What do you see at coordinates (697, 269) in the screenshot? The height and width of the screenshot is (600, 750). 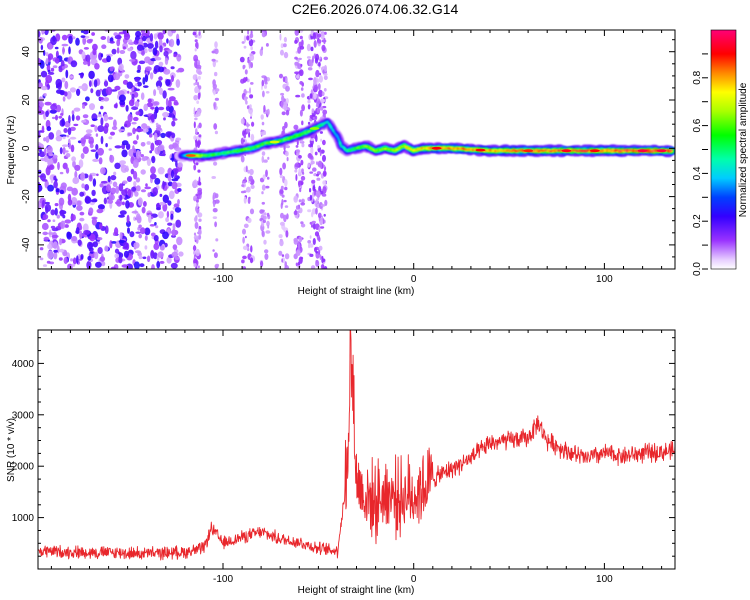 I see `colorbar-tick-label: 0.0` at bounding box center [697, 269].